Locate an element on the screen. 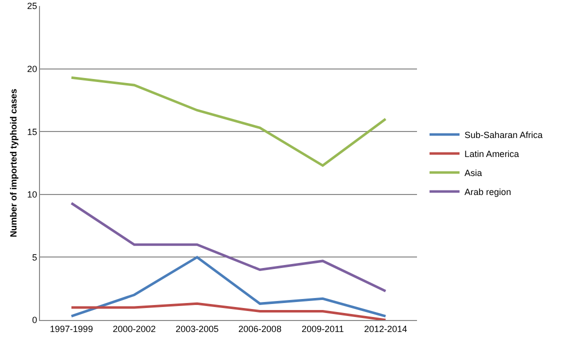 The height and width of the screenshot is (342, 567). x-tick-label: 1997-1999 is located at coordinates (71, 329).